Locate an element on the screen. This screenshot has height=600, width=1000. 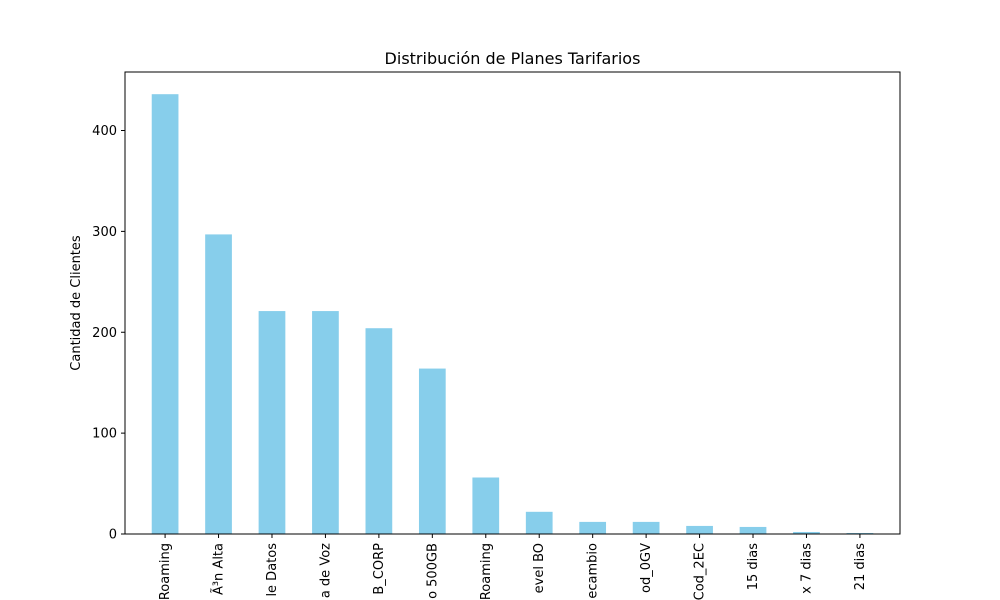
y-tick-label-4: 400 is located at coordinates (104, 131).